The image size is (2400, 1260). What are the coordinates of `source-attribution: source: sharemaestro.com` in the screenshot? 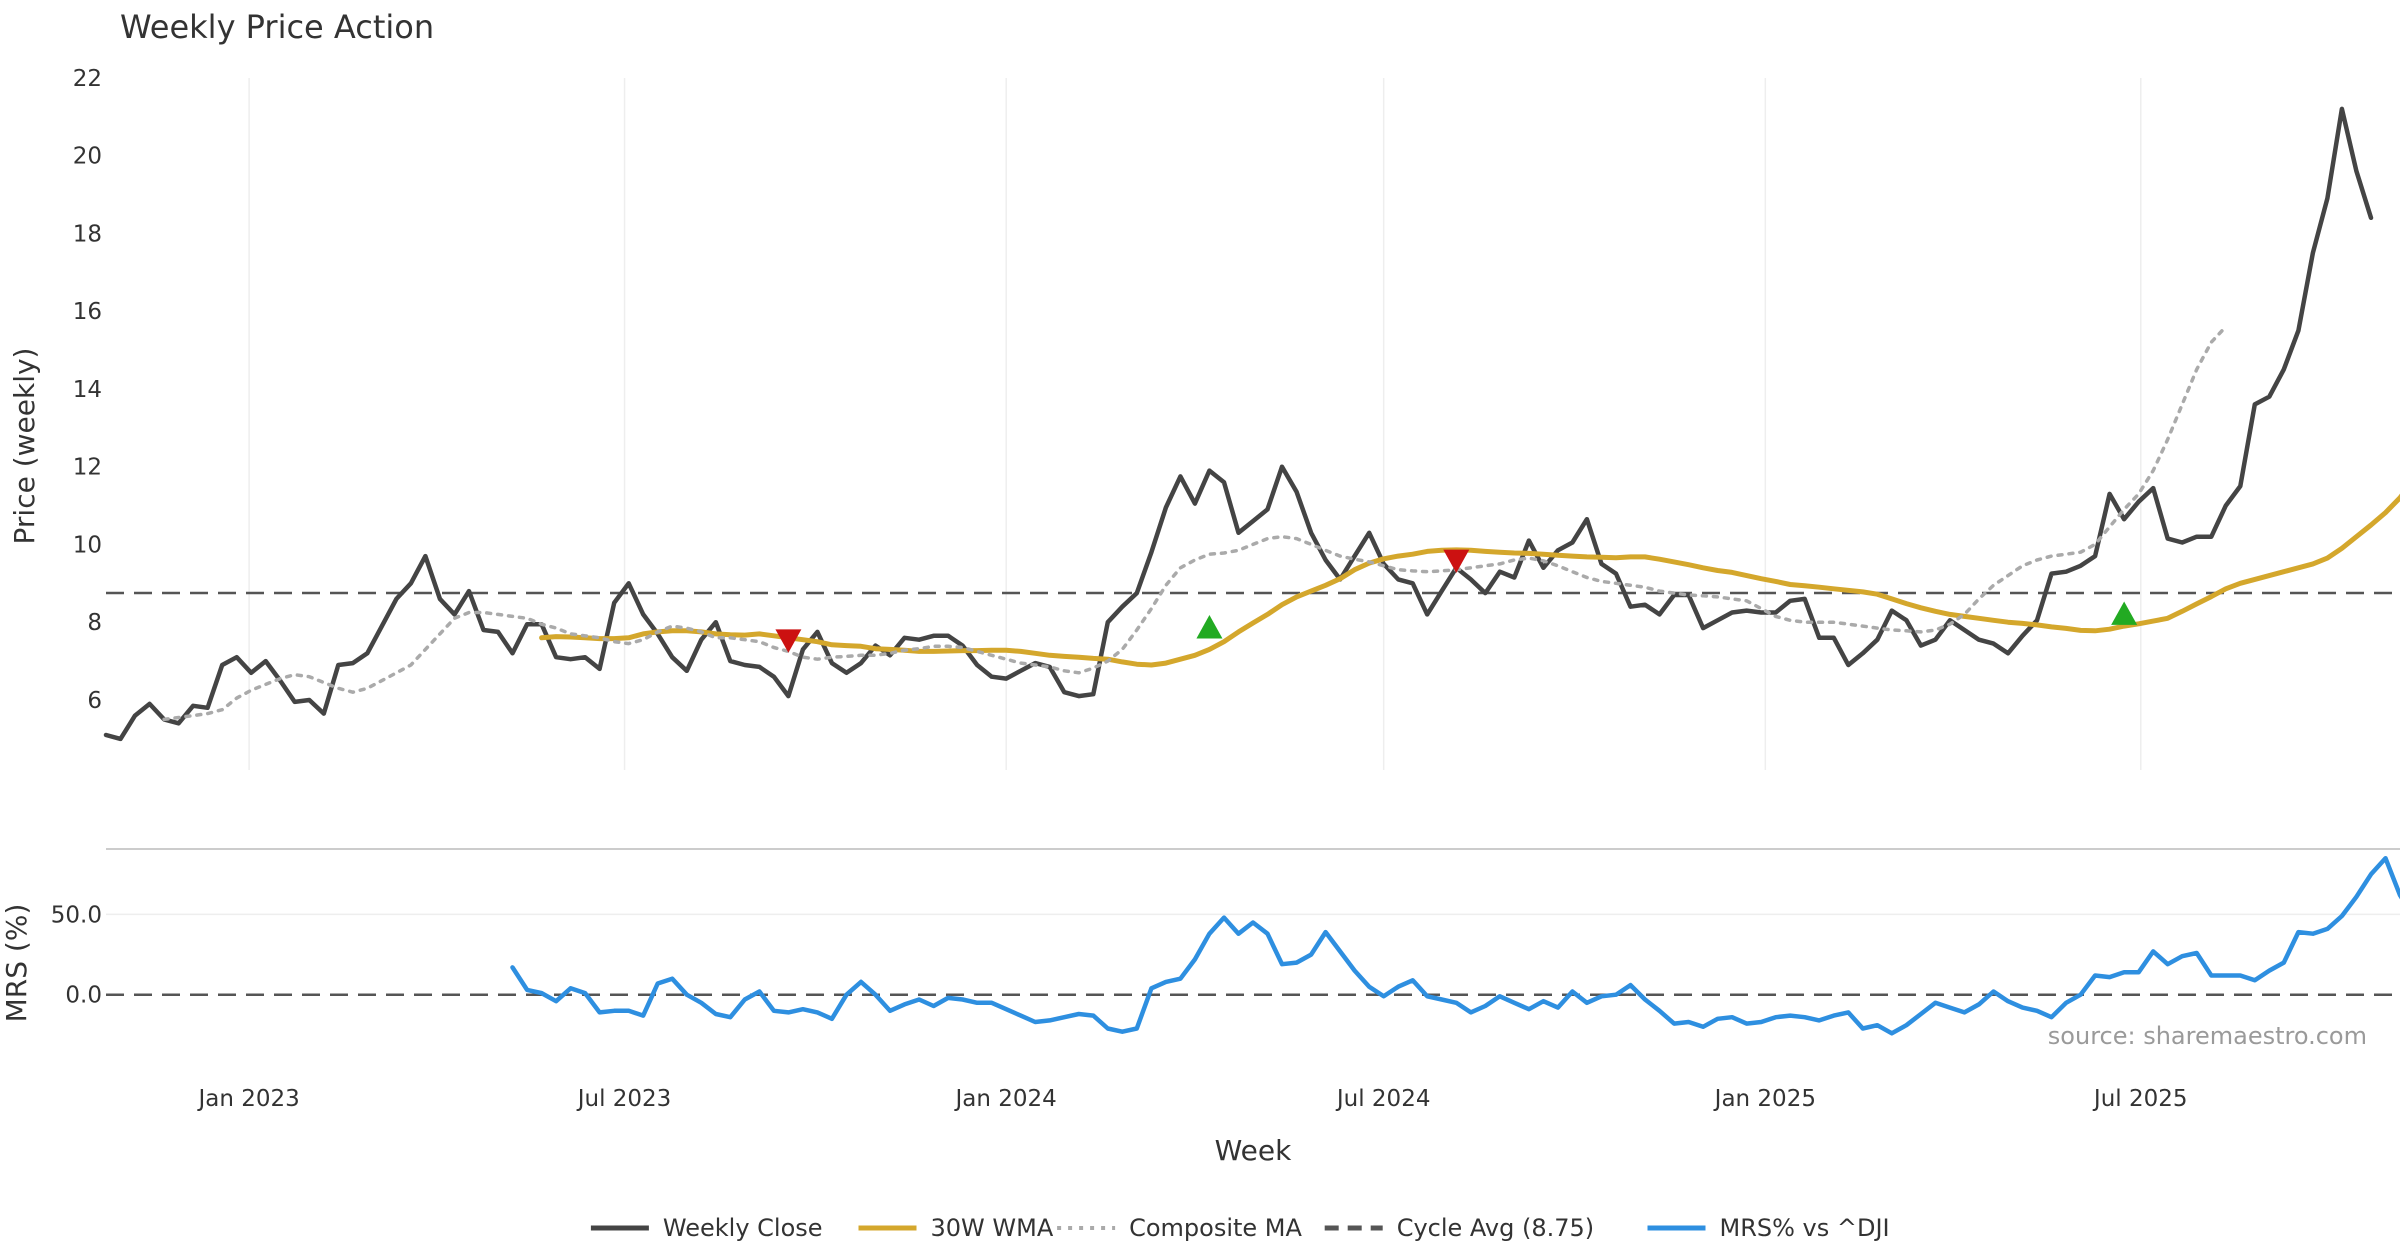 It's located at (2207, 1036).